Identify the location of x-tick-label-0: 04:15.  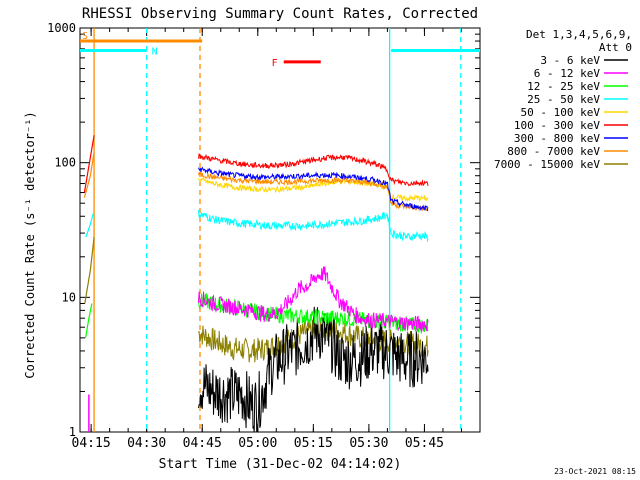
(91, 443).